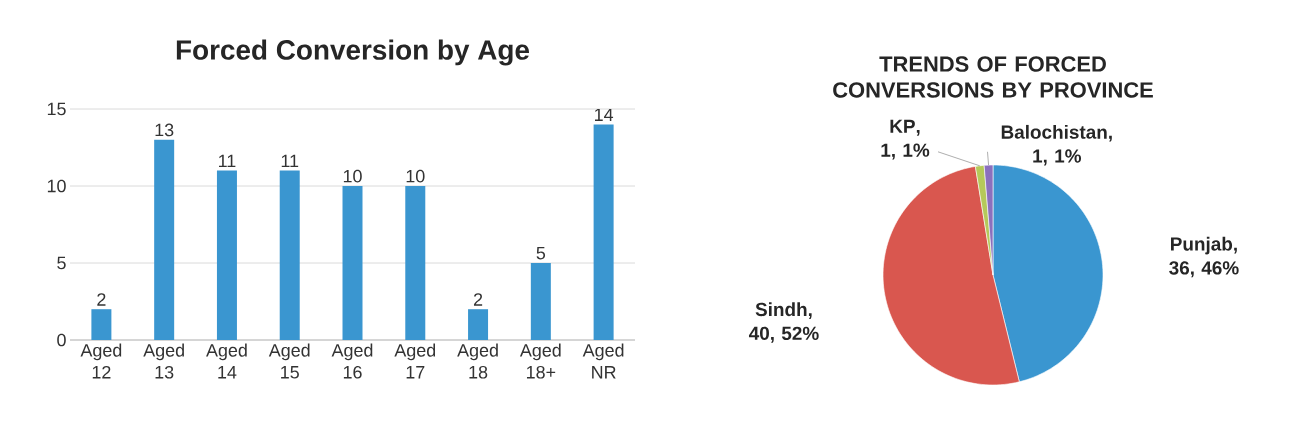 The height and width of the screenshot is (423, 1299). What do you see at coordinates (61, 263) in the screenshot?
I see `y-tick-label: 5` at bounding box center [61, 263].